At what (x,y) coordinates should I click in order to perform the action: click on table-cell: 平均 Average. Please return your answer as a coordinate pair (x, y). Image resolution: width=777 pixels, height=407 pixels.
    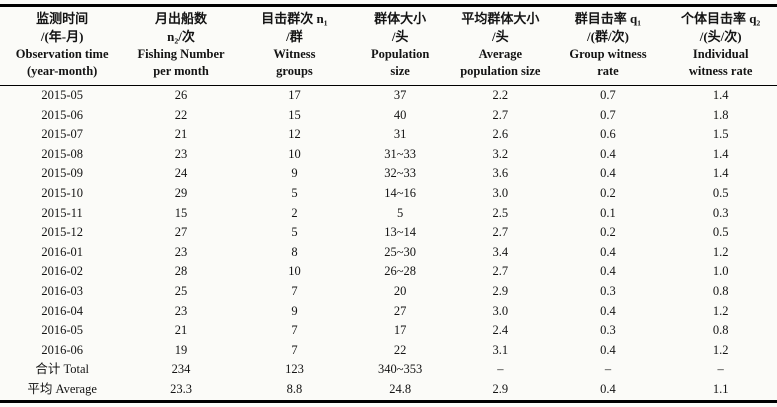
    Looking at the image, I should click on (62, 388).